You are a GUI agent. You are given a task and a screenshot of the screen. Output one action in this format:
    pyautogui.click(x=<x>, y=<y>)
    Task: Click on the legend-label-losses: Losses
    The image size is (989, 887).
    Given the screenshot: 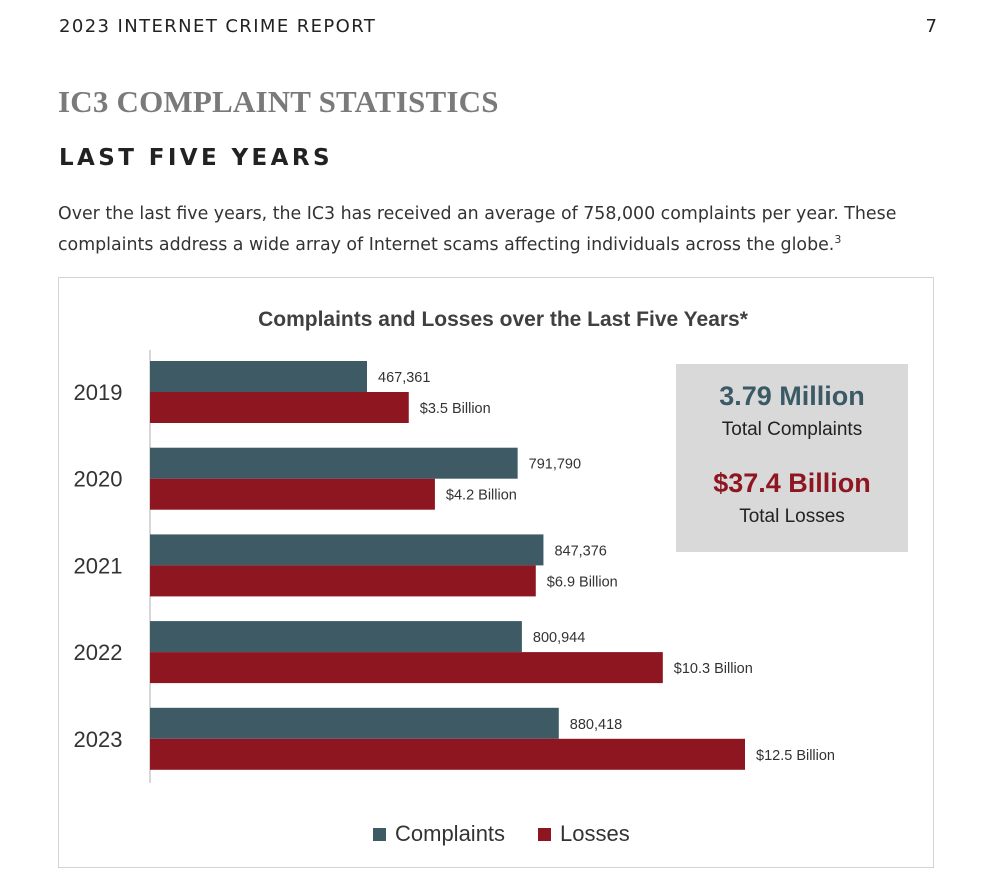 What is the action you would take?
    pyautogui.click(x=595, y=833)
    